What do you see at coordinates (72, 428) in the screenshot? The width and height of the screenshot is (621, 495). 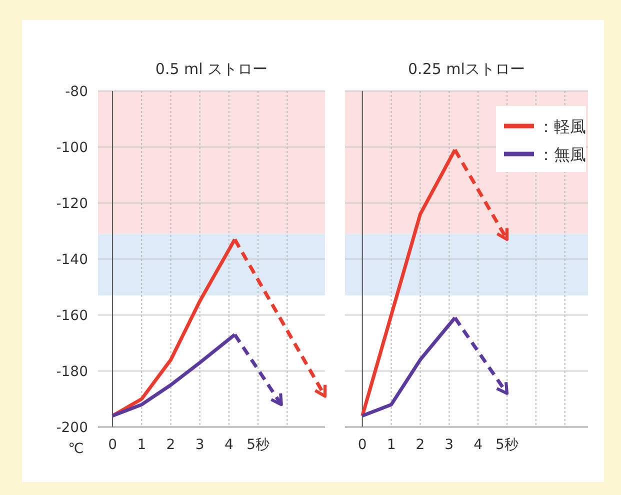 I see `y-tick-label: -200` at bounding box center [72, 428].